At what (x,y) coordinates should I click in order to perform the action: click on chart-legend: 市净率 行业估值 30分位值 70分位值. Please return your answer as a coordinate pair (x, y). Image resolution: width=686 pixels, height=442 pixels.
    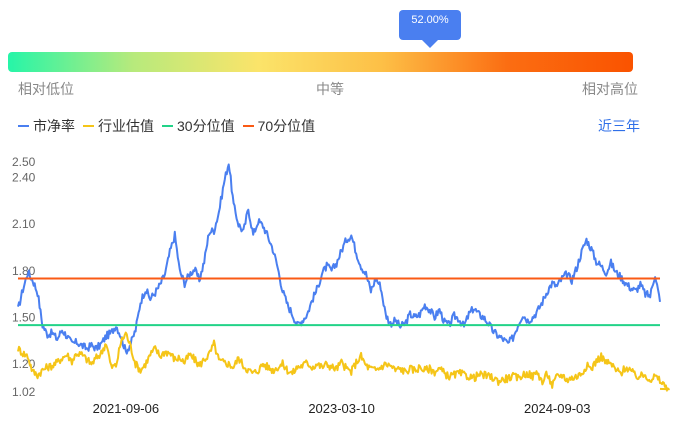
    Looking at the image, I should click on (170, 126).